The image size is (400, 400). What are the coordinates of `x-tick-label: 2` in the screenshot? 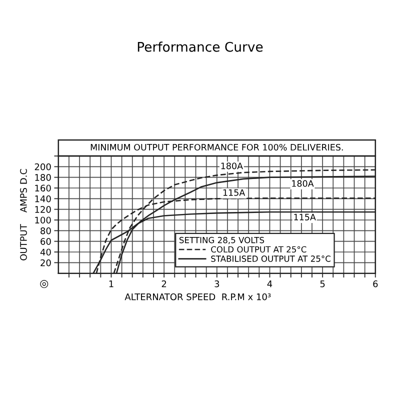 It's located at (164, 284).